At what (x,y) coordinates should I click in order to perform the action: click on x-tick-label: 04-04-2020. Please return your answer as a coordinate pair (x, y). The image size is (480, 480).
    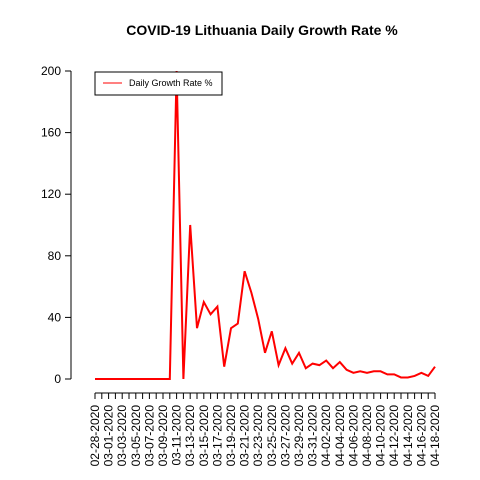
    Looking at the image, I should click on (340, 436).